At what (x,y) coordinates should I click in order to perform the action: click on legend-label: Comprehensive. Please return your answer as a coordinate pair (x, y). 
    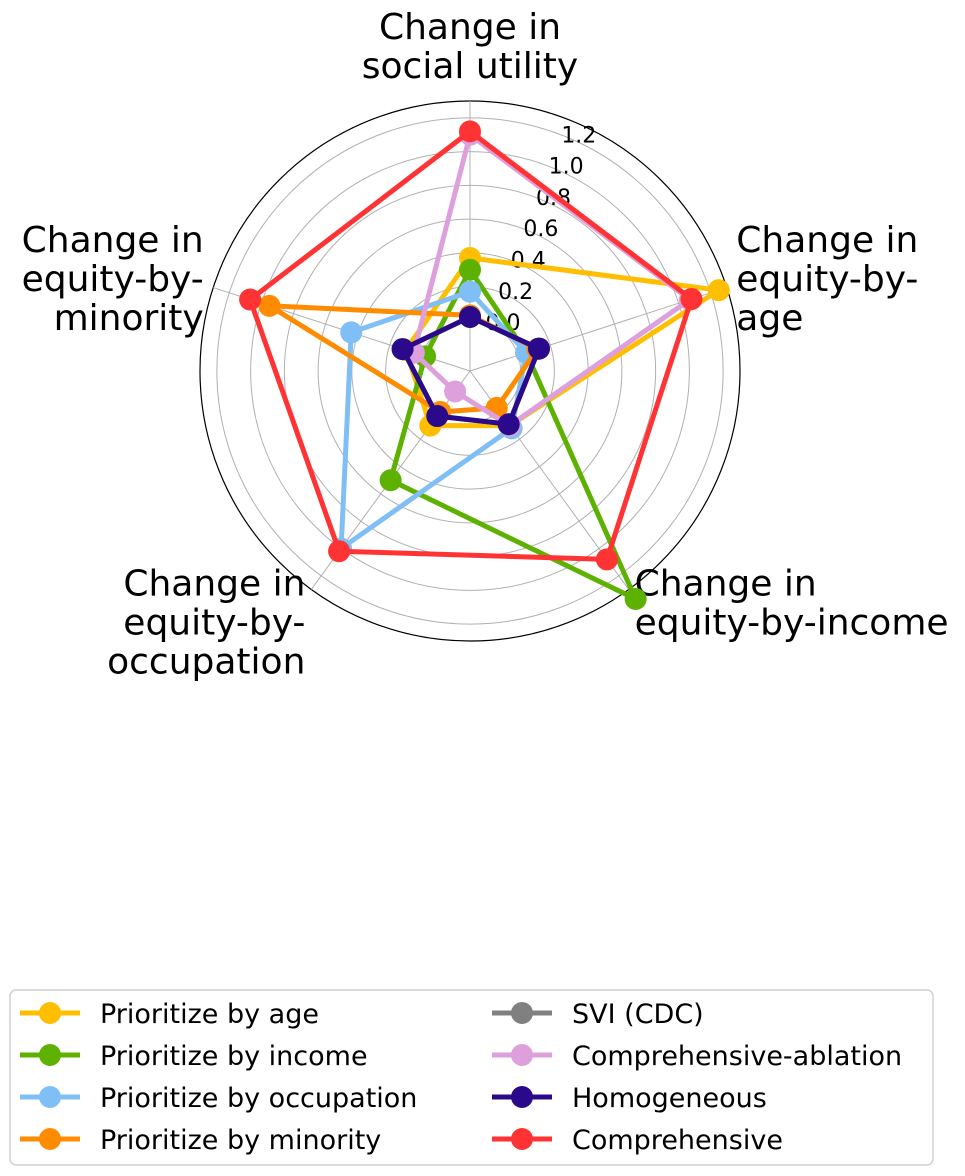
    Looking at the image, I should click on (677, 1140).